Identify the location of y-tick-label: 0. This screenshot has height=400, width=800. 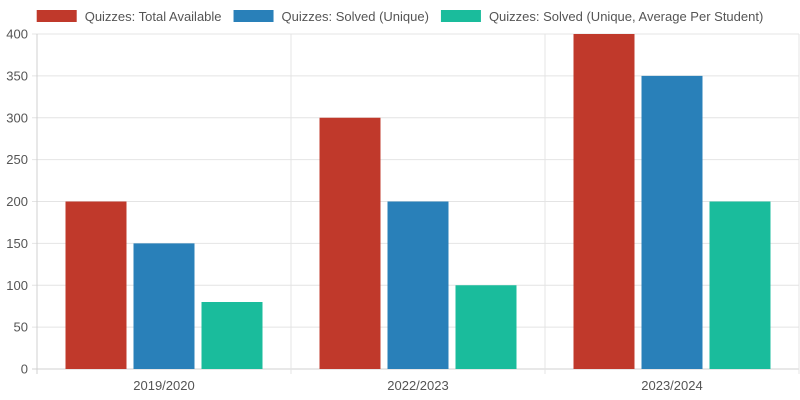
(24, 369).